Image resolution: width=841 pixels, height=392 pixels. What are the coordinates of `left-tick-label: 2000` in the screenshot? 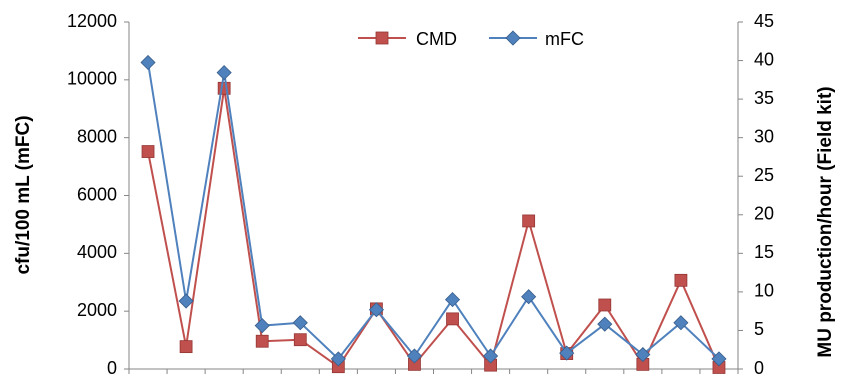 It's located at (97, 310).